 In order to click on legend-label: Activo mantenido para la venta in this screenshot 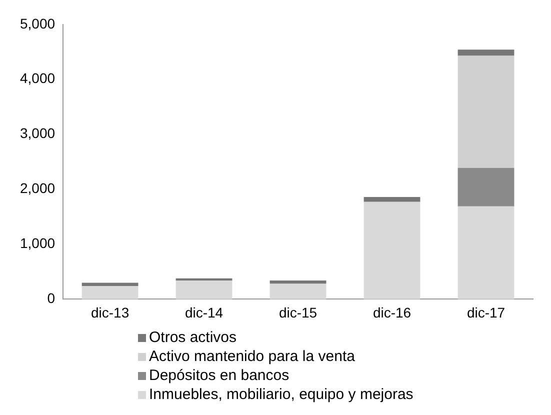, I will do `click(252, 356)`.